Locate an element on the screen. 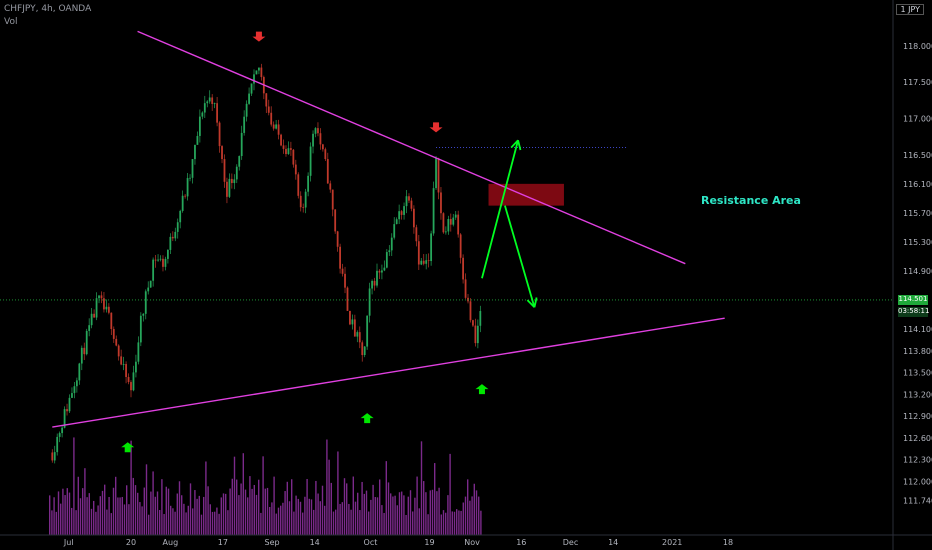  time-tick-label: 2021 is located at coordinates (672, 542).